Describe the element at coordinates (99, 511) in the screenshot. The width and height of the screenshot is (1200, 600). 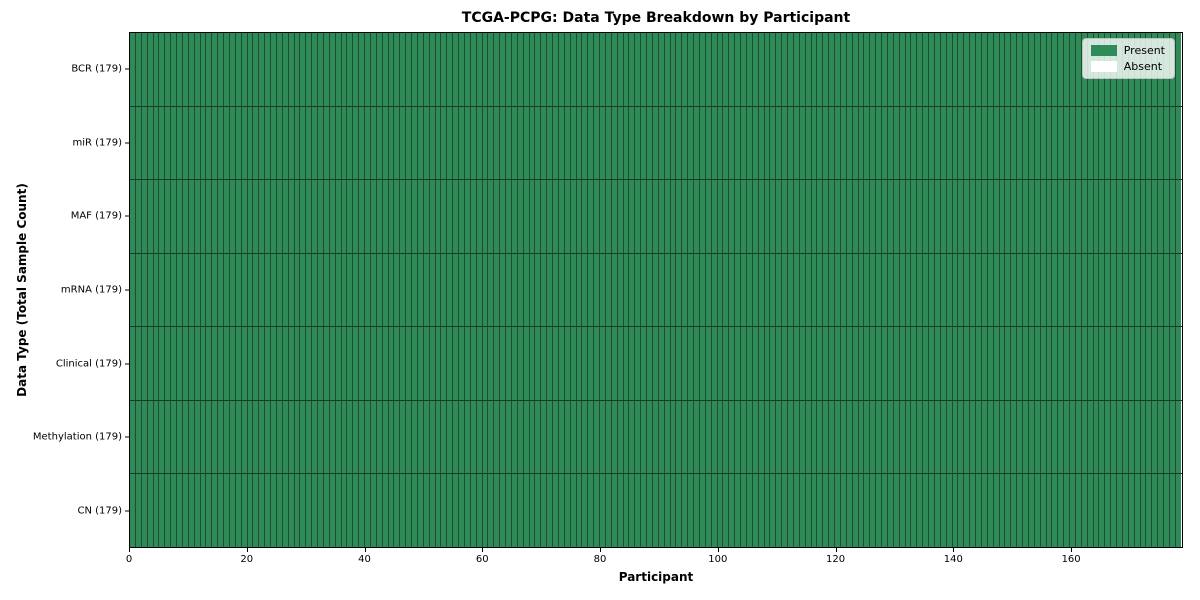
I see `y-tick-label: CN (179)` at that location.